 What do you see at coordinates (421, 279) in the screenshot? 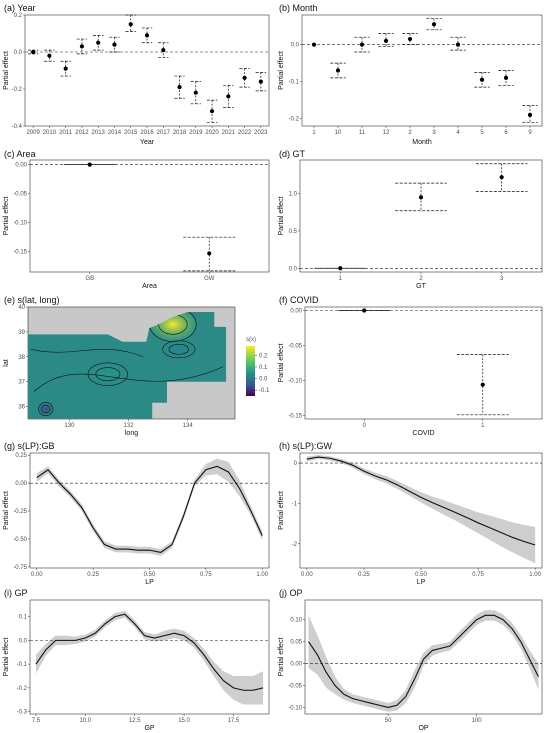
I see `x-tick-label: 2` at bounding box center [421, 279].